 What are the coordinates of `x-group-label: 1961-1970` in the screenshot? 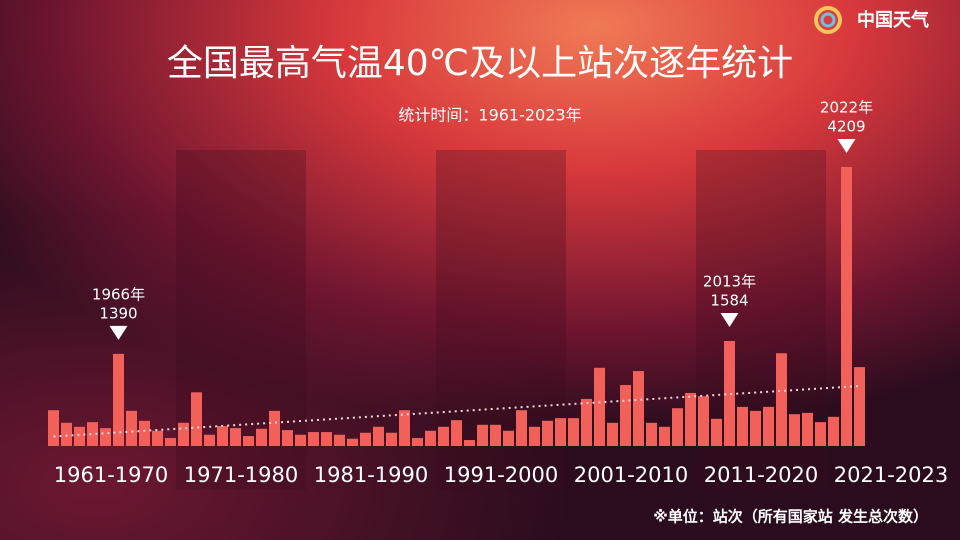 It's located at (111, 475).